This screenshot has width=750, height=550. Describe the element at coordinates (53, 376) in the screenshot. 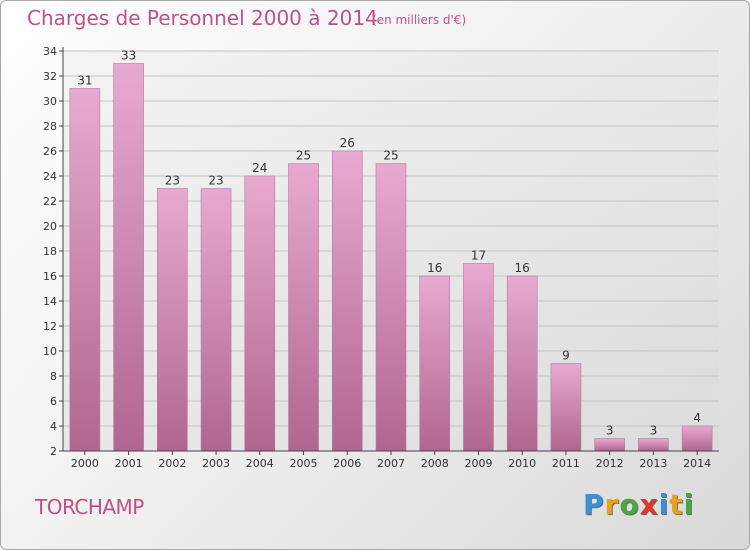

I see `y-tick-label: 8` at that location.